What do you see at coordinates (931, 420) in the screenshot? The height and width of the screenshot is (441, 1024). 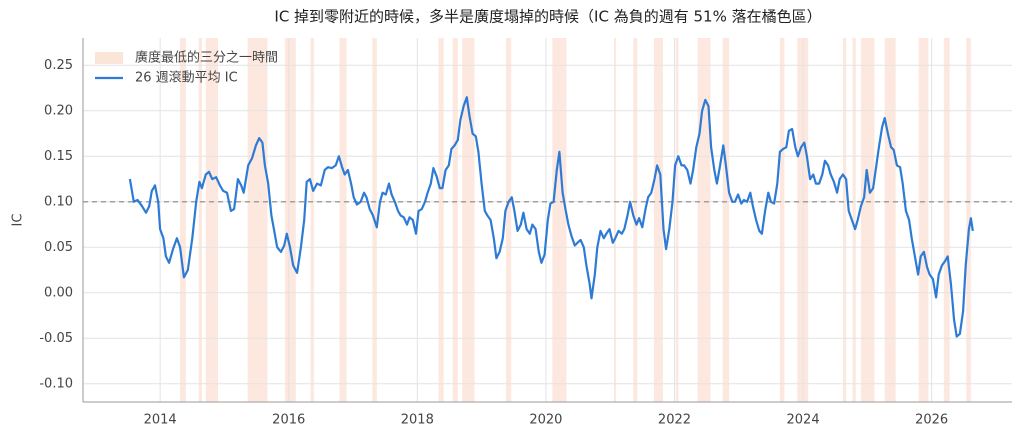 I see `x-tick-label: 2026` at bounding box center [931, 420].